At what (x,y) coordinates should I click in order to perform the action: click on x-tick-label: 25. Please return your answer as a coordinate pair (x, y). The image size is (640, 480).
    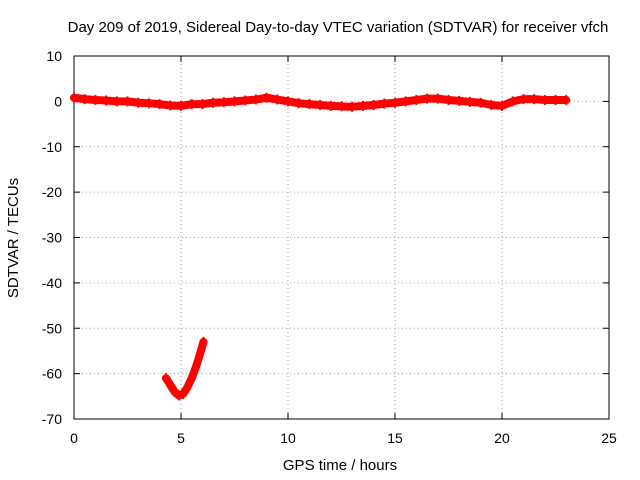
    Looking at the image, I should click on (609, 438).